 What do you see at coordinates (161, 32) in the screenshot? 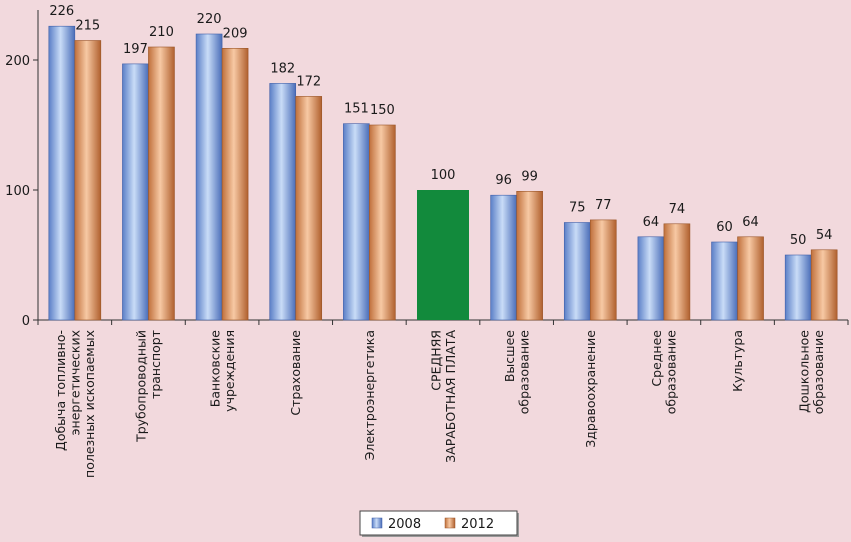
I see `value-label-2012: 210` at bounding box center [161, 32].